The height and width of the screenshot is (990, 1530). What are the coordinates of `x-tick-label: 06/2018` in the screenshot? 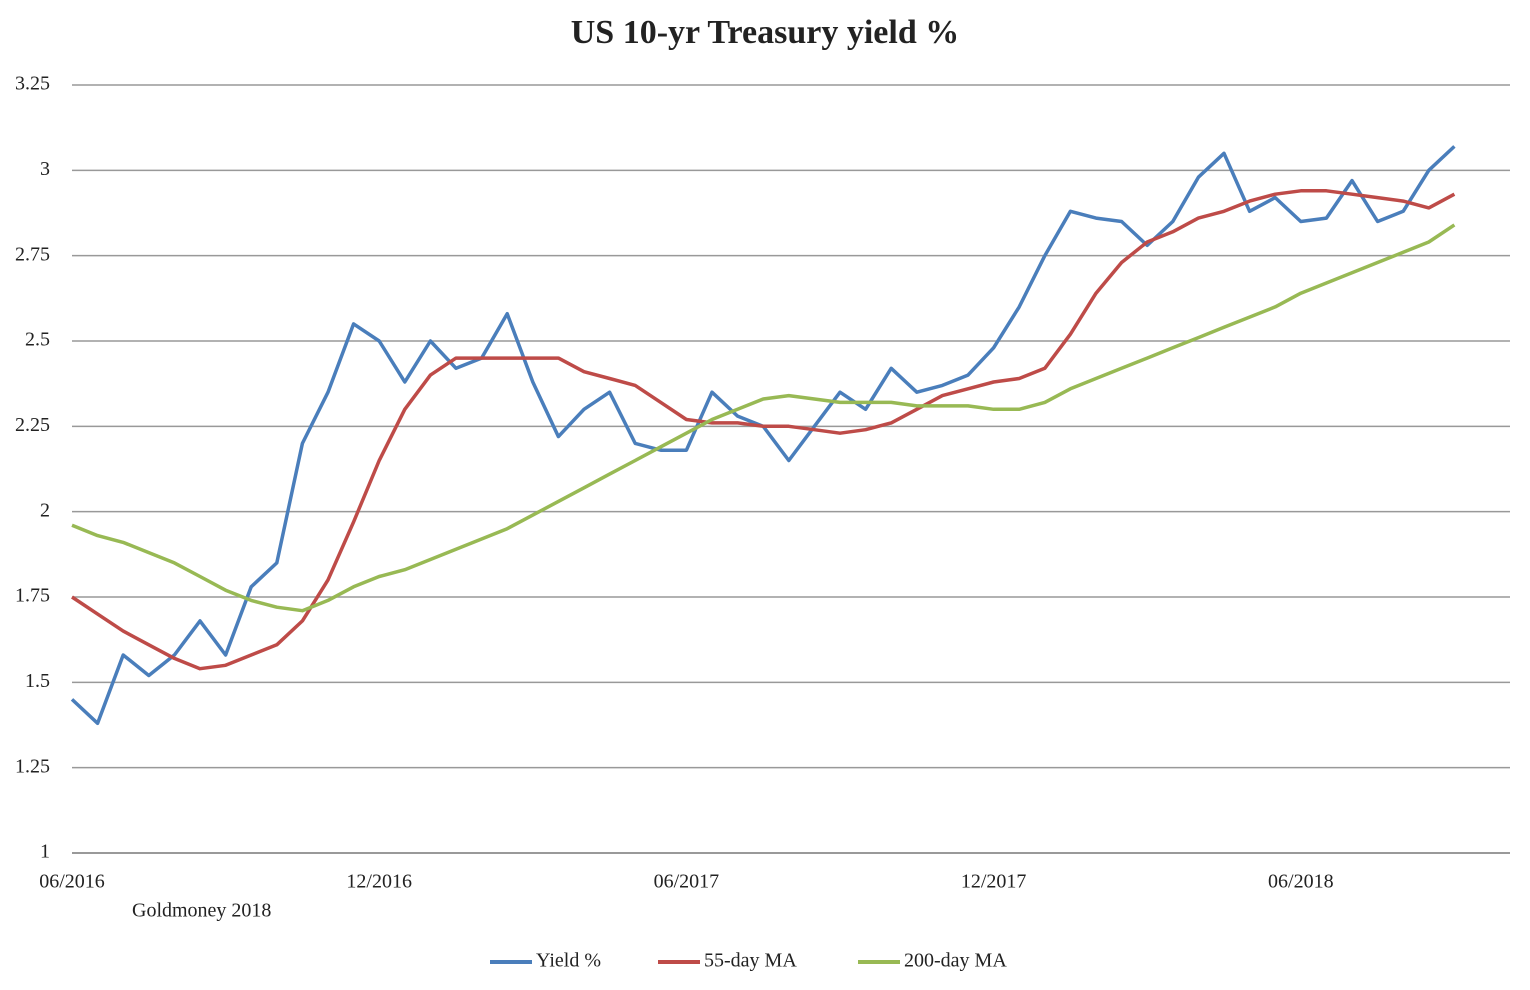 It's located at (1301, 882).